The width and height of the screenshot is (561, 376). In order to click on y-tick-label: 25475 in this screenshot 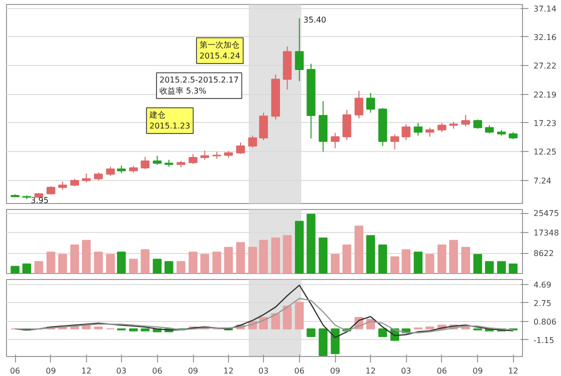, I will do `click(546, 213)`.